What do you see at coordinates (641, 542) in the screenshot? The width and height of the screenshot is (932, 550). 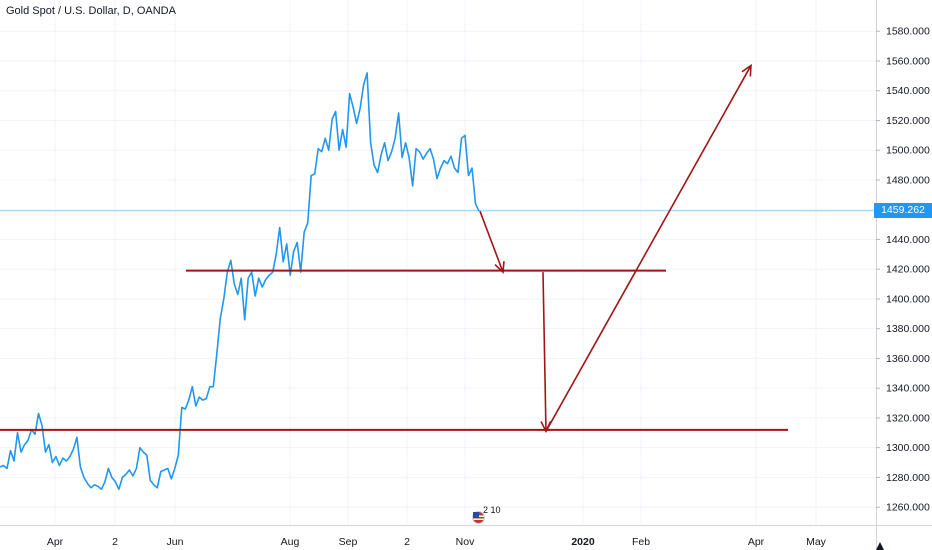 I see `x-tick-label: Feb` at bounding box center [641, 542].